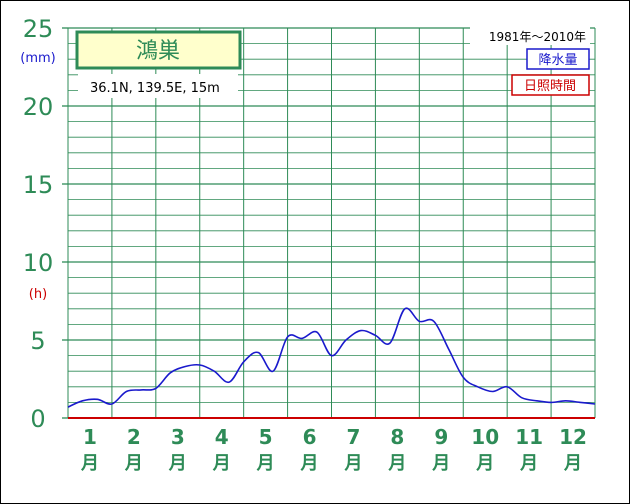 This screenshot has height=504, width=630. I want to click on station-name-box, so click(158, 50).